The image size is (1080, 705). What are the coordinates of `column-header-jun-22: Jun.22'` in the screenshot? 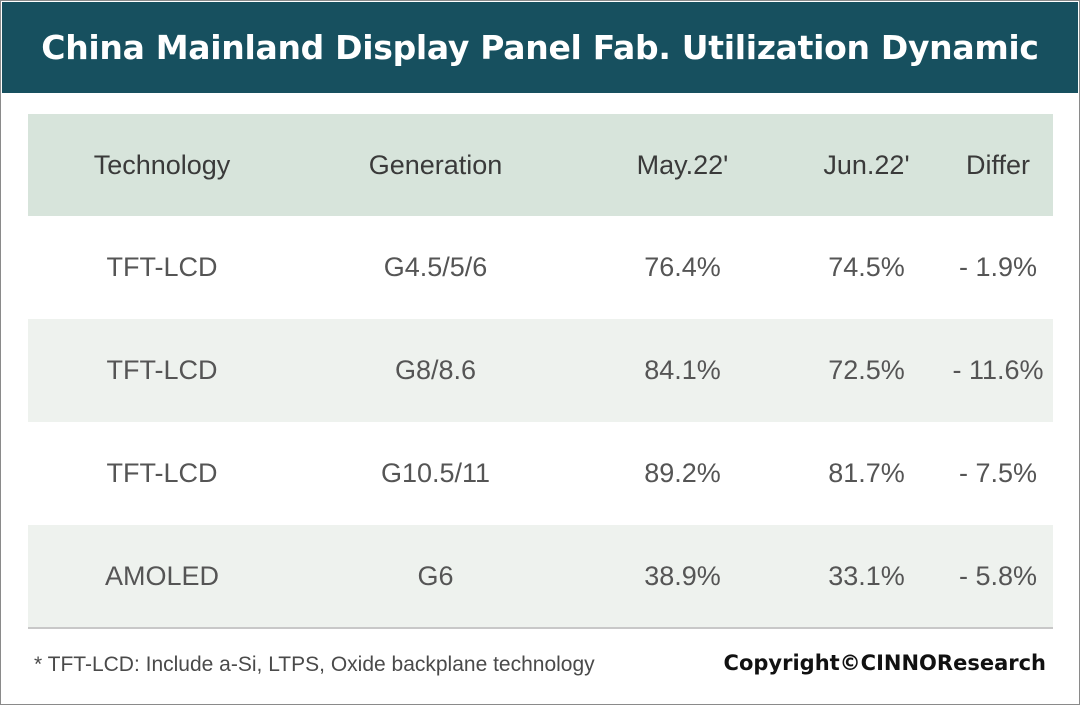 It's located at (866, 164).